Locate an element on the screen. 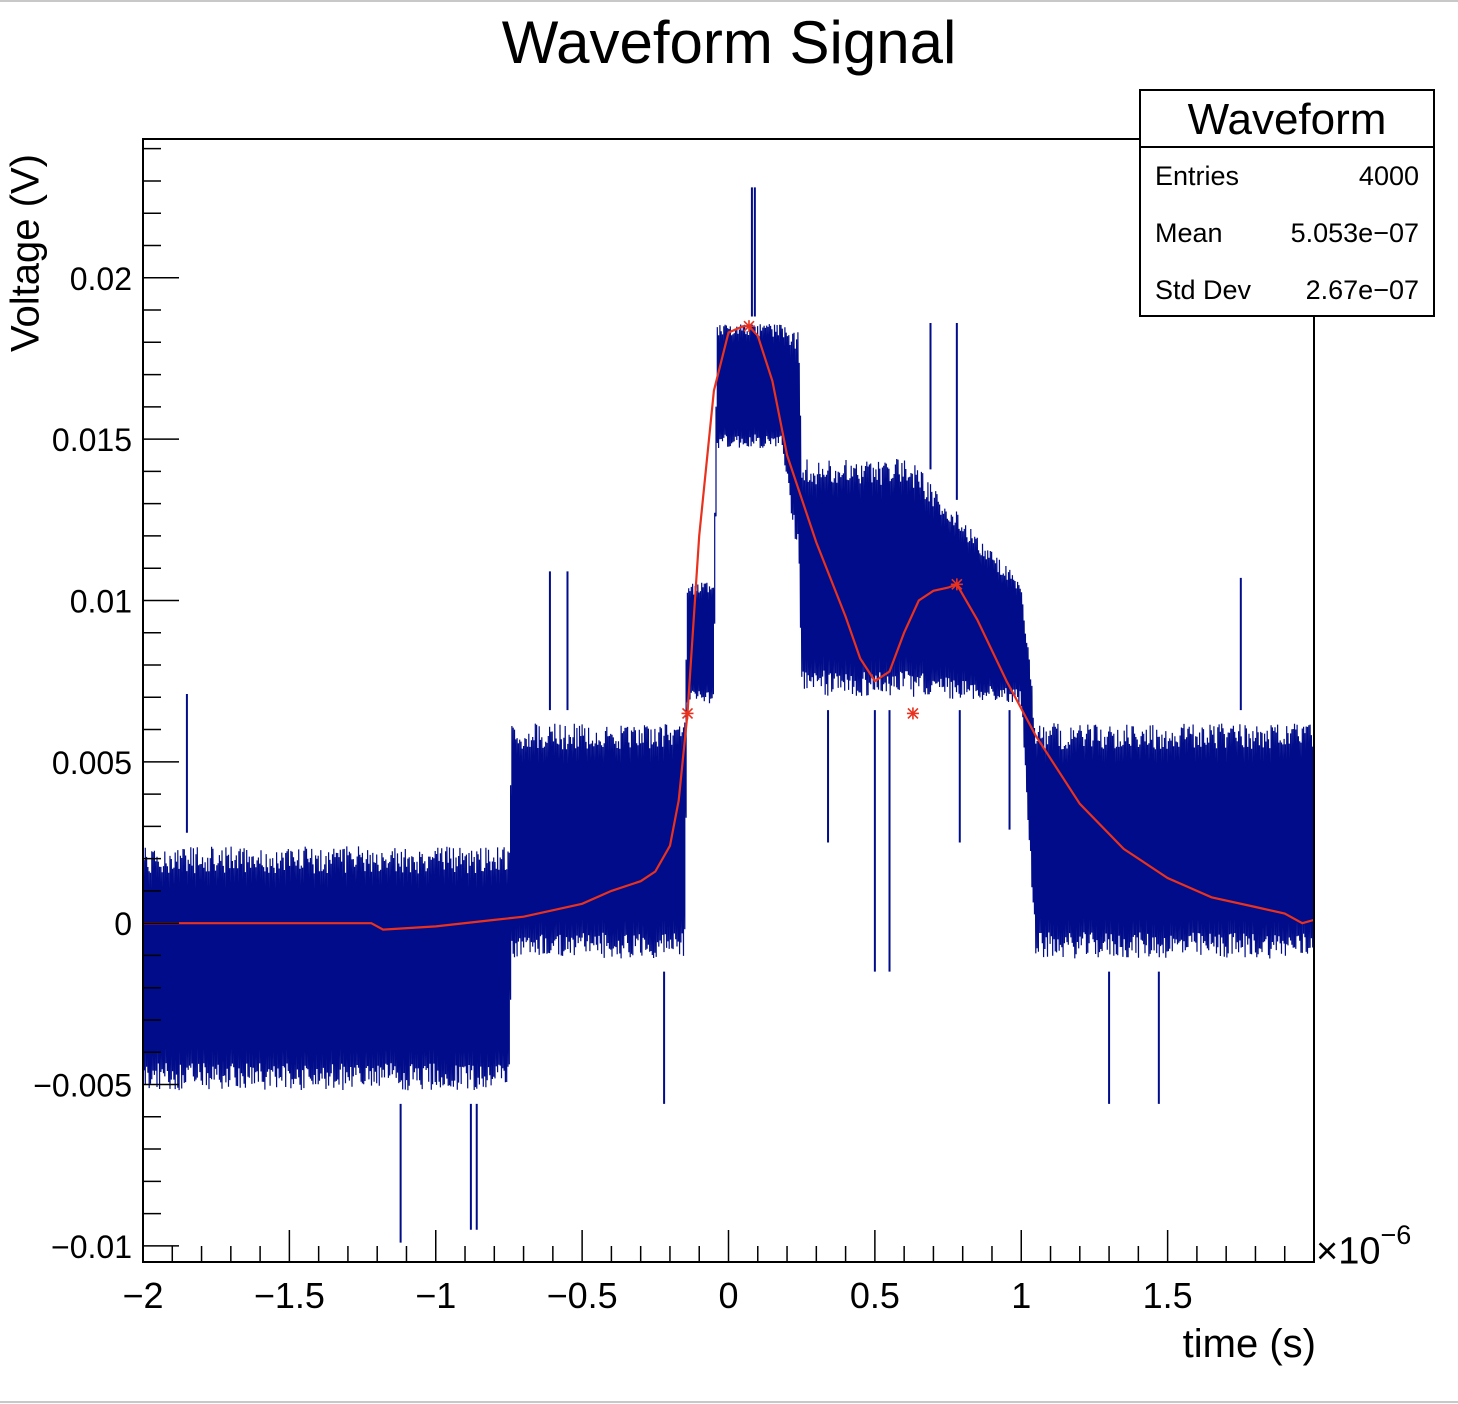 This screenshot has width=1458, height=1404. x-tick-label: 0.5 is located at coordinates (875, 1295).